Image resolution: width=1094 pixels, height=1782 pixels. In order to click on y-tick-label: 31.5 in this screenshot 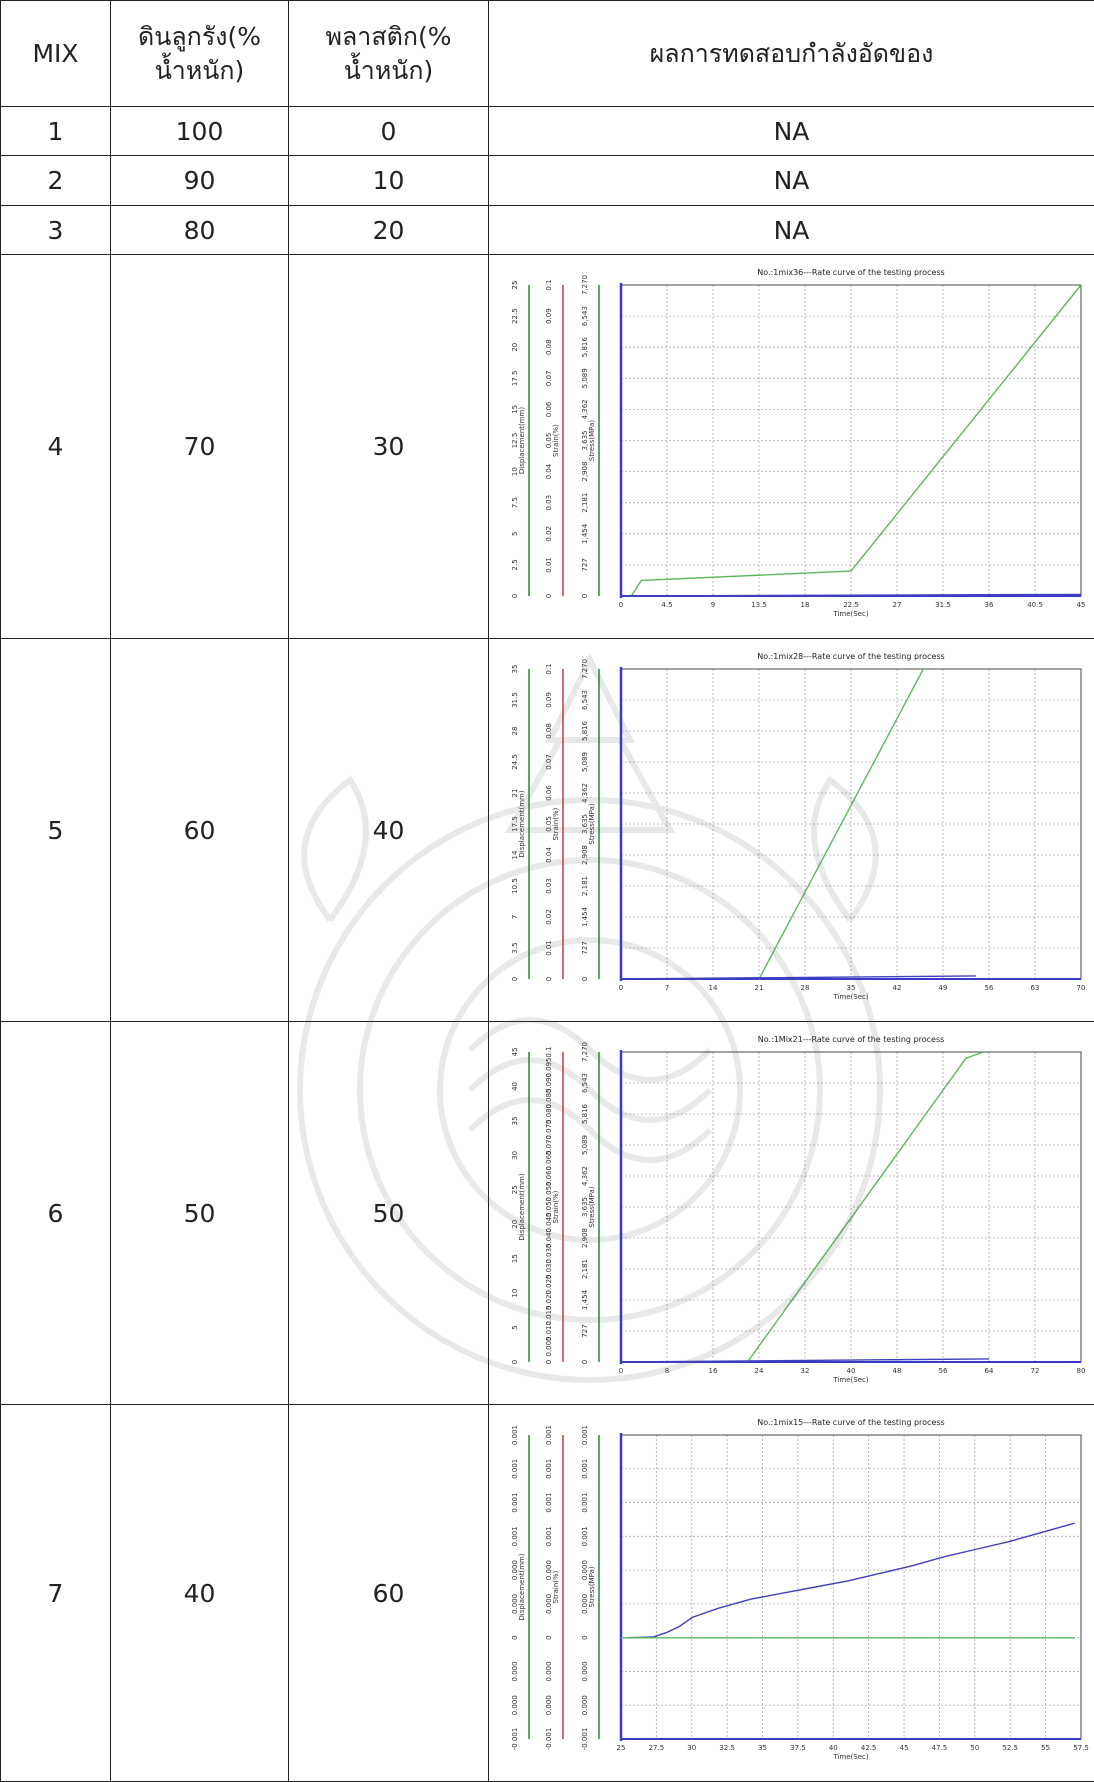, I will do `click(515, 700)`.